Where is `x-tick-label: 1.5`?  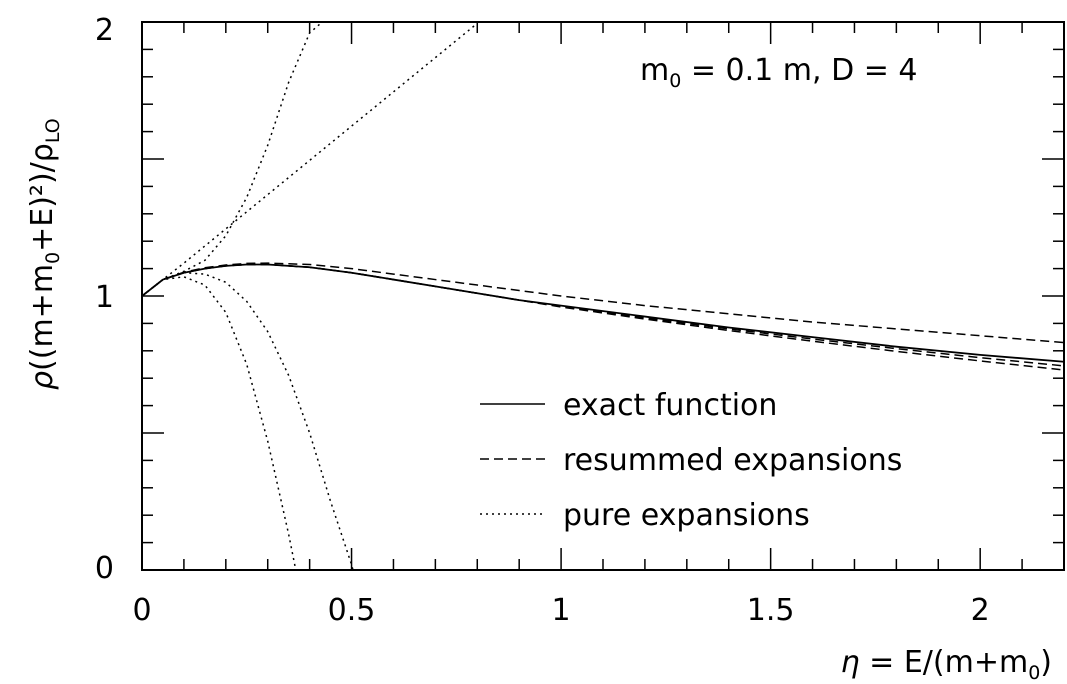
x-tick-label: 1.5 is located at coordinates (771, 610).